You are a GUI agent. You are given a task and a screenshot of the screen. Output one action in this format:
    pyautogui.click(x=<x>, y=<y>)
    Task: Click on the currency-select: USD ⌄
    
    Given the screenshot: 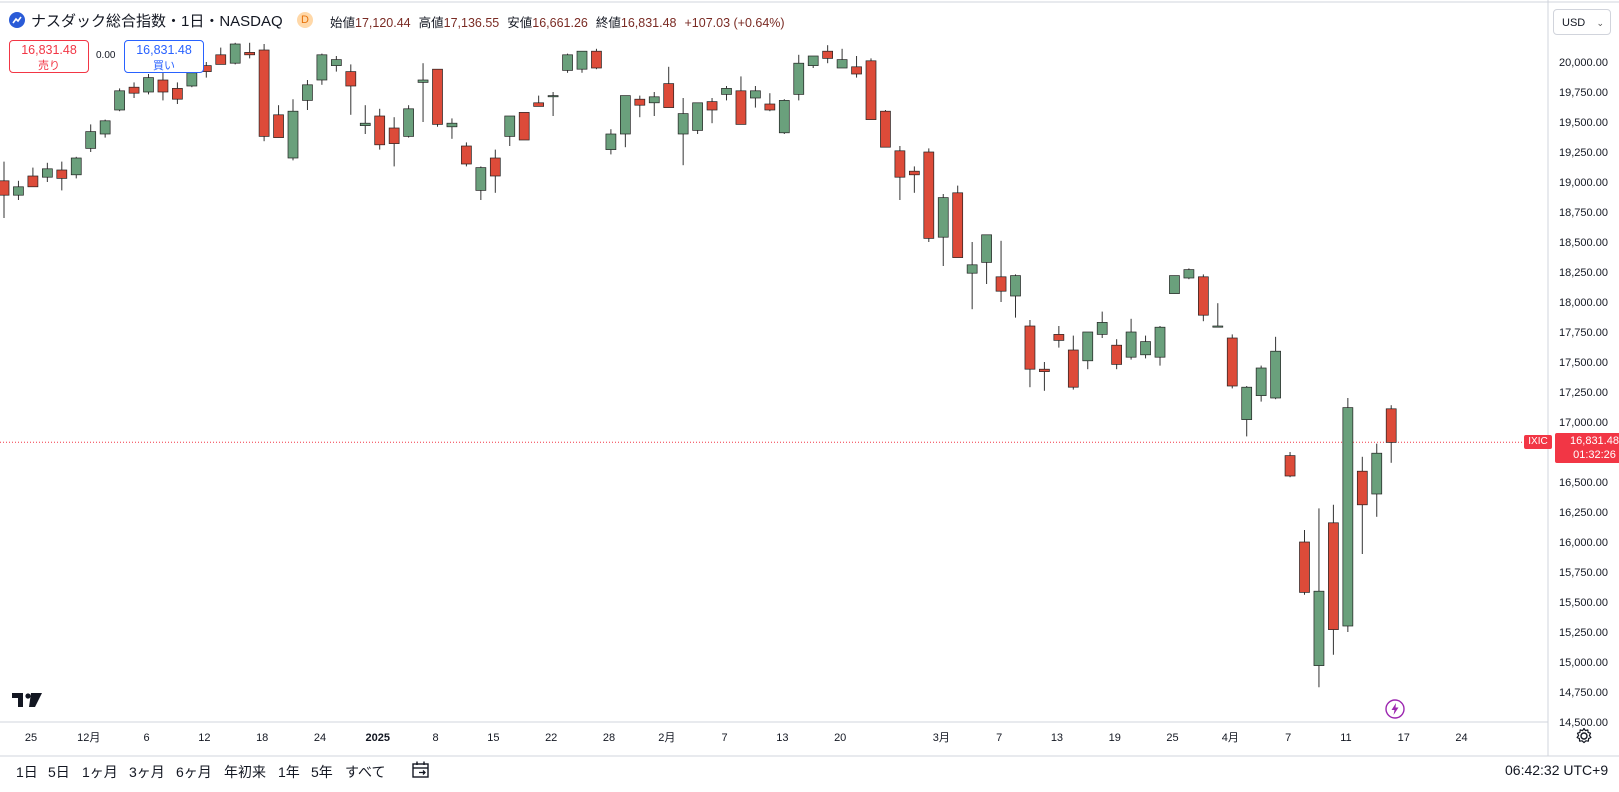 What is the action you would take?
    pyautogui.click(x=1582, y=22)
    